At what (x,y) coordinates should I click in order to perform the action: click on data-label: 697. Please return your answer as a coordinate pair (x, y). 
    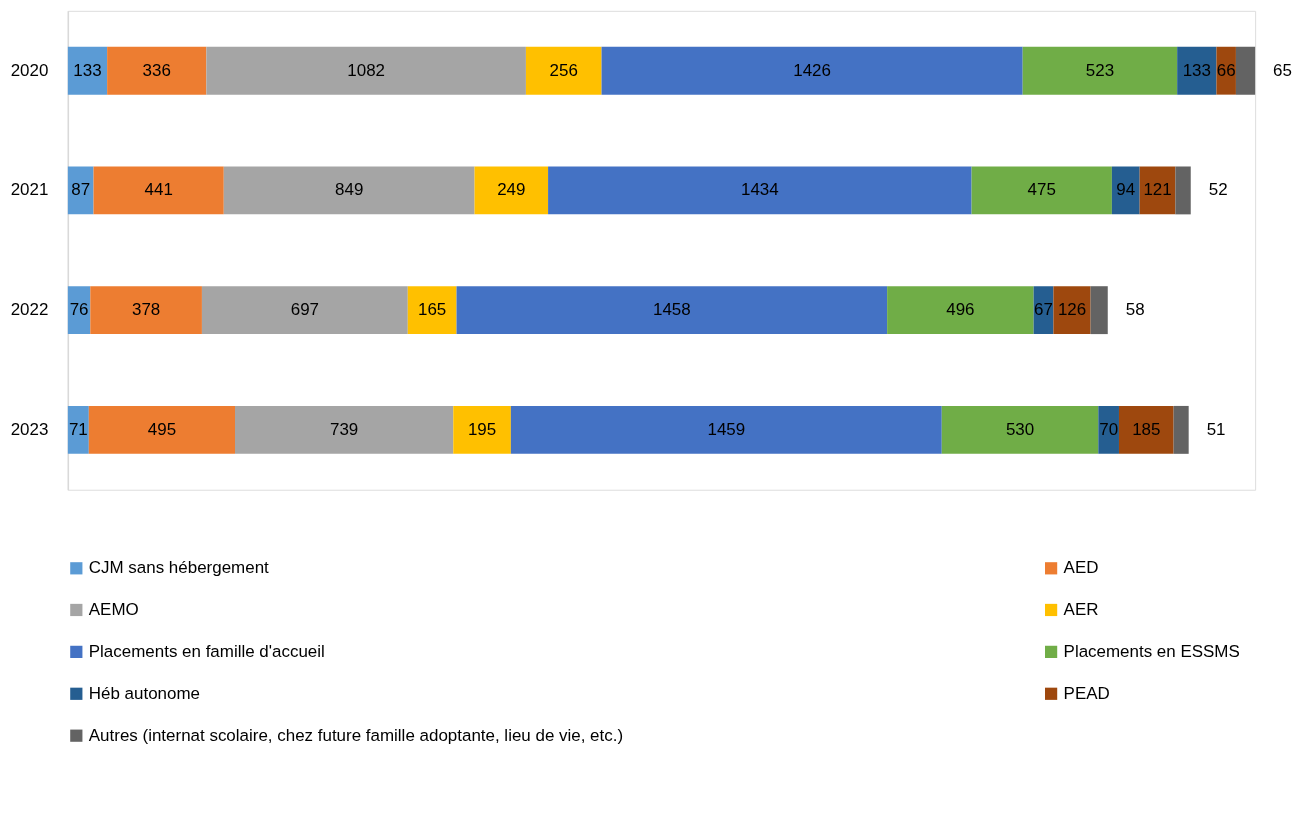
    Looking at the image, I should click on (305, 310).